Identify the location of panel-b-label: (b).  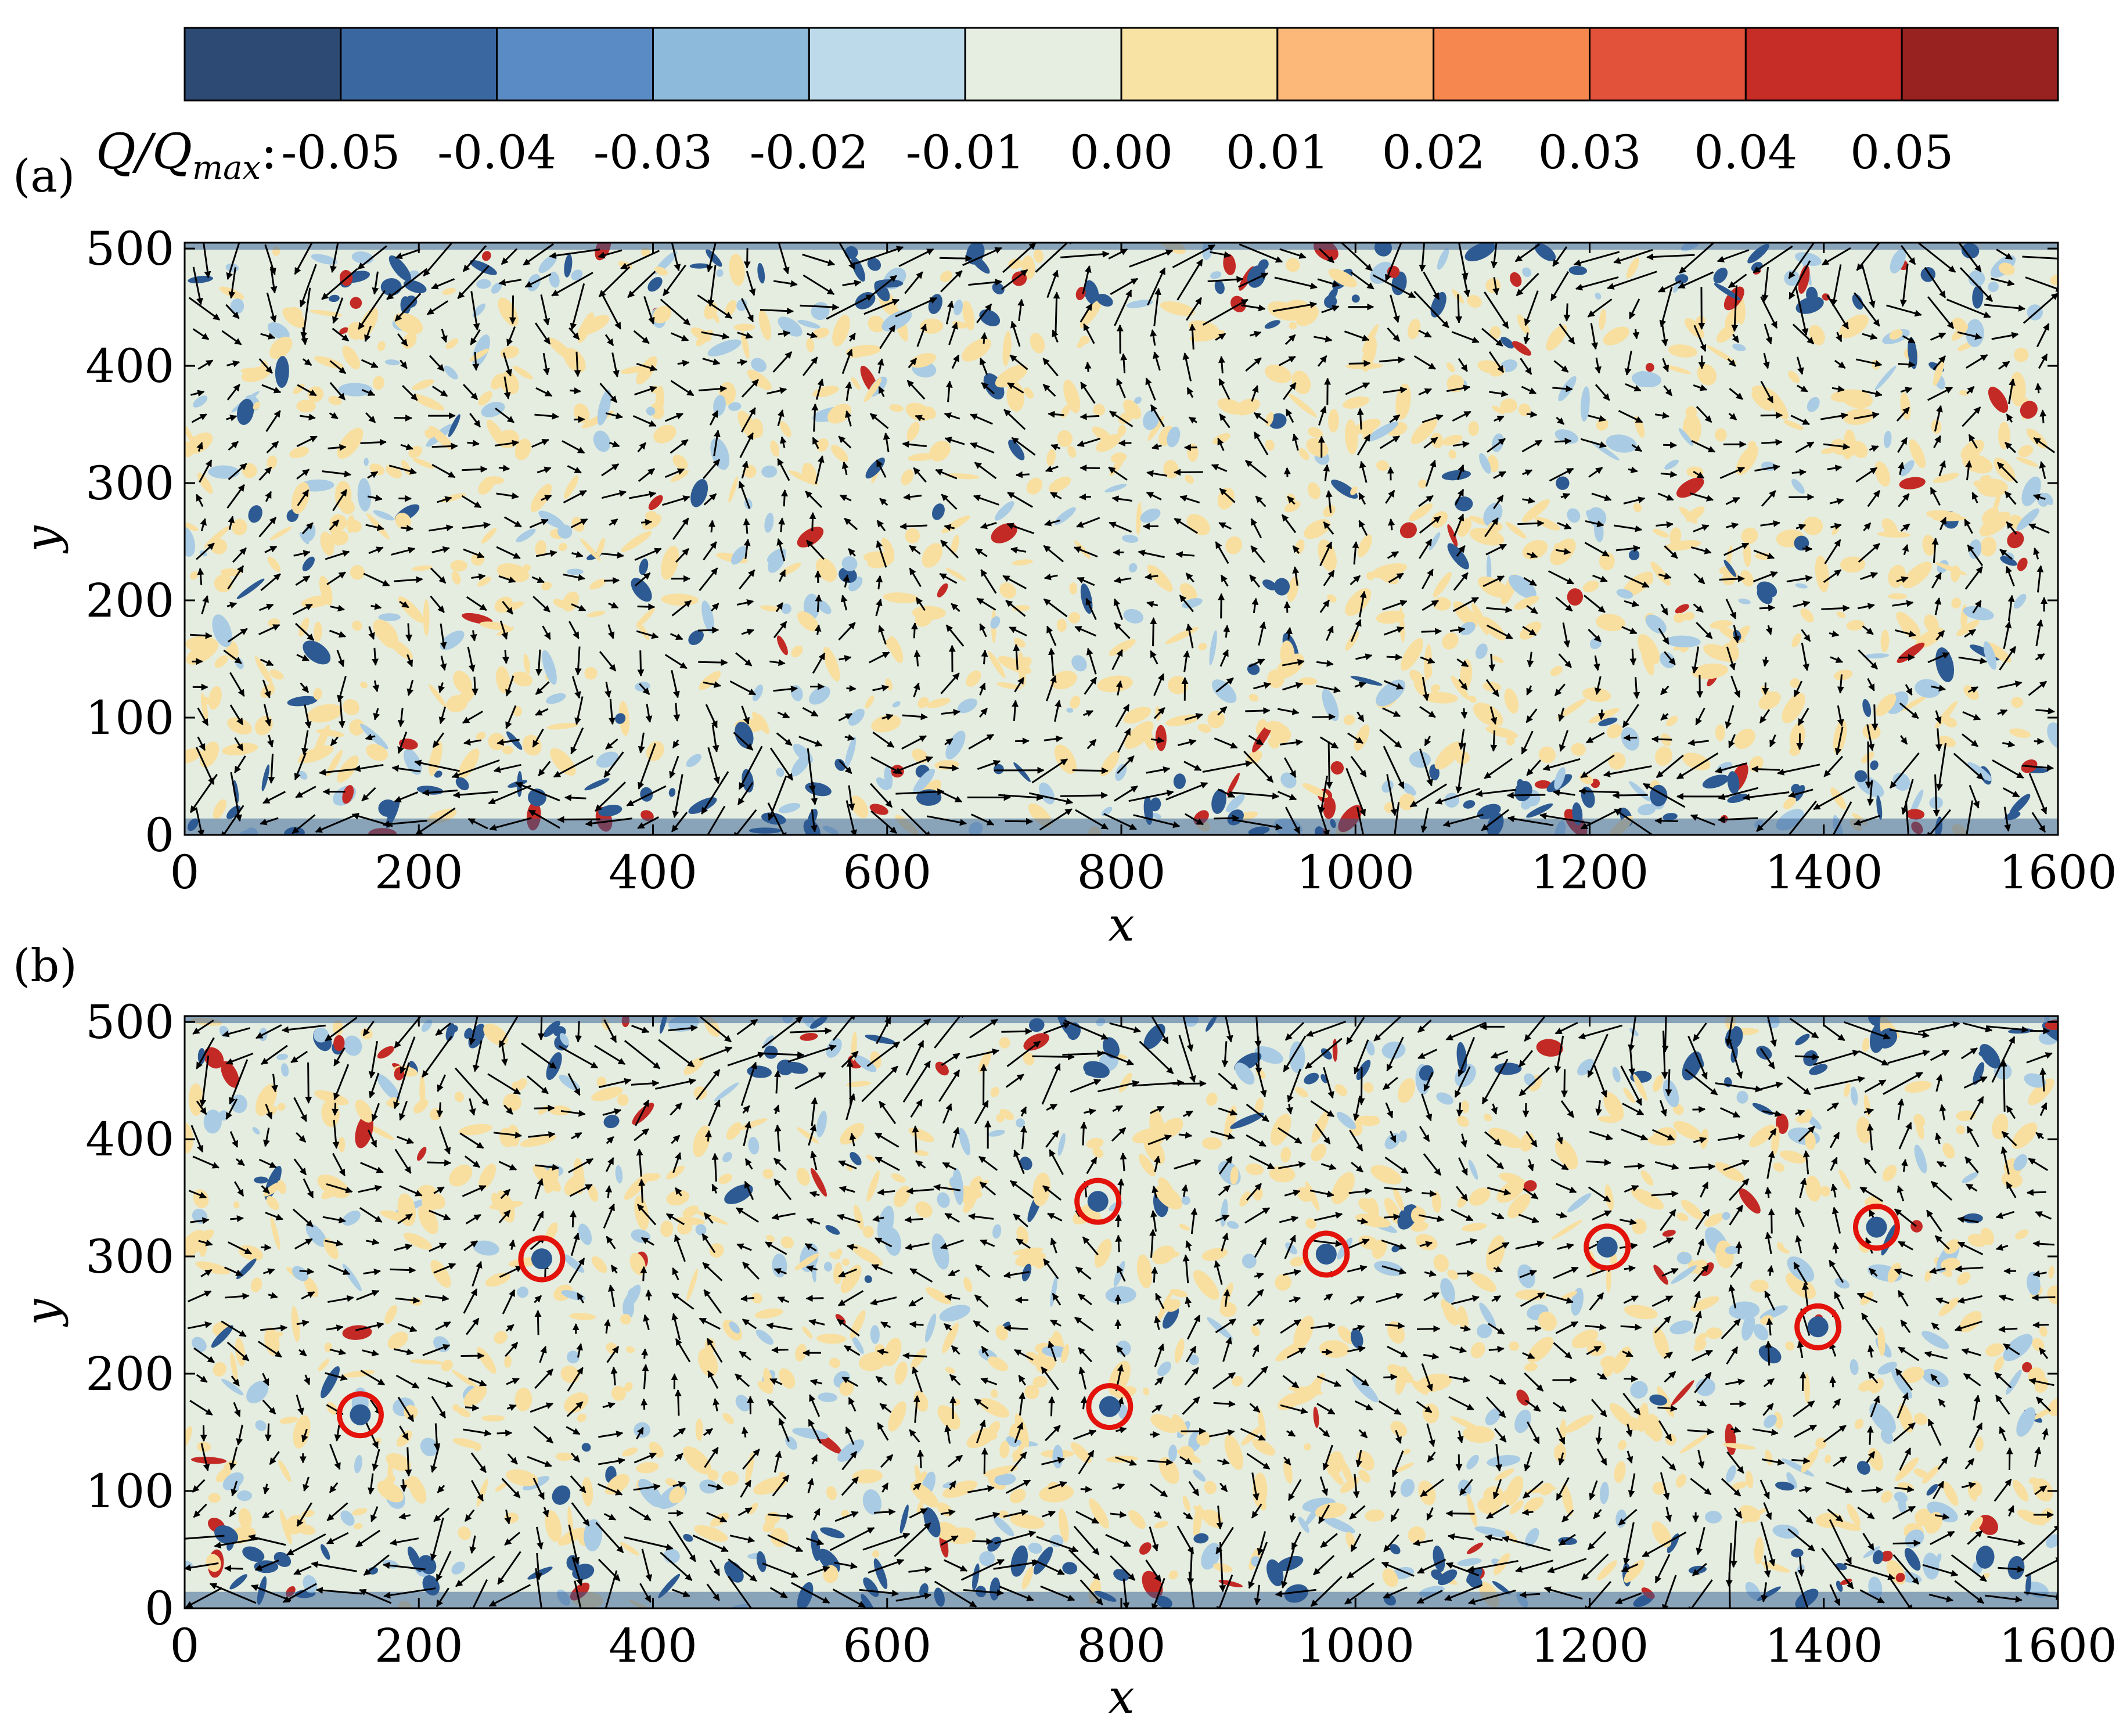
(45, 966).